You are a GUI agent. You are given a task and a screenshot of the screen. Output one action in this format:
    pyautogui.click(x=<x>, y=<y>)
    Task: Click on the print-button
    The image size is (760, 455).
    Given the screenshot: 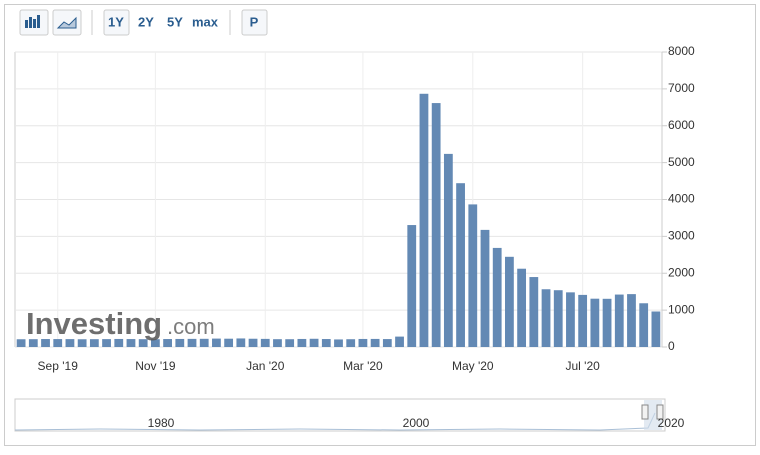 What is the action you would take?
    pyautogui.click(x=254, y=22)
    